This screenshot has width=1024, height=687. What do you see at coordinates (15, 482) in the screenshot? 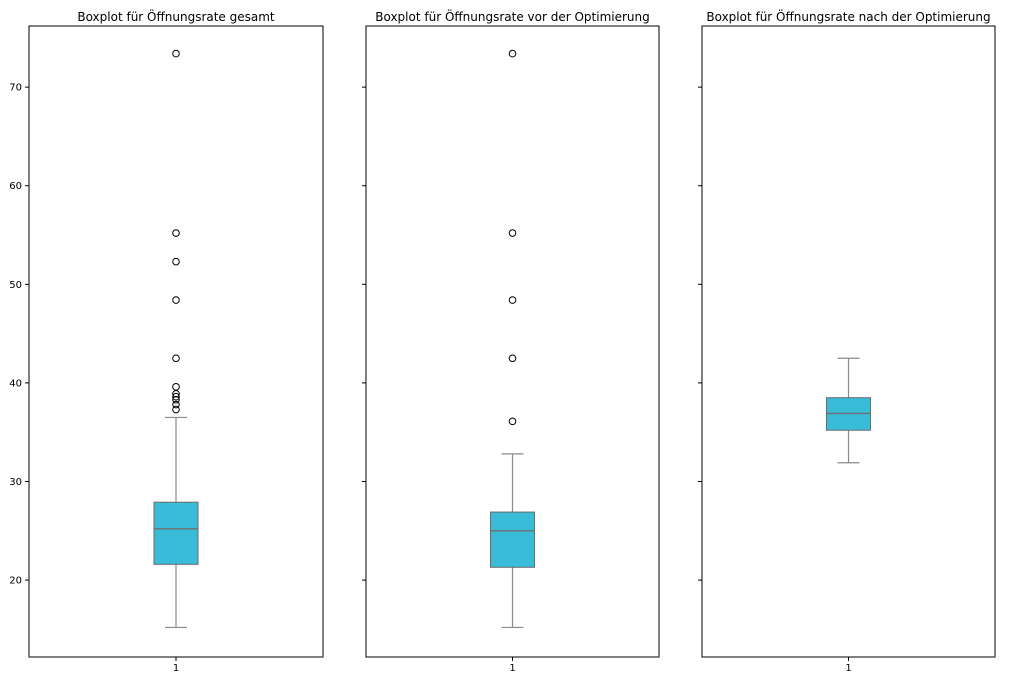
I see `y-tick-label: 30` at bounding box center [15, 482].